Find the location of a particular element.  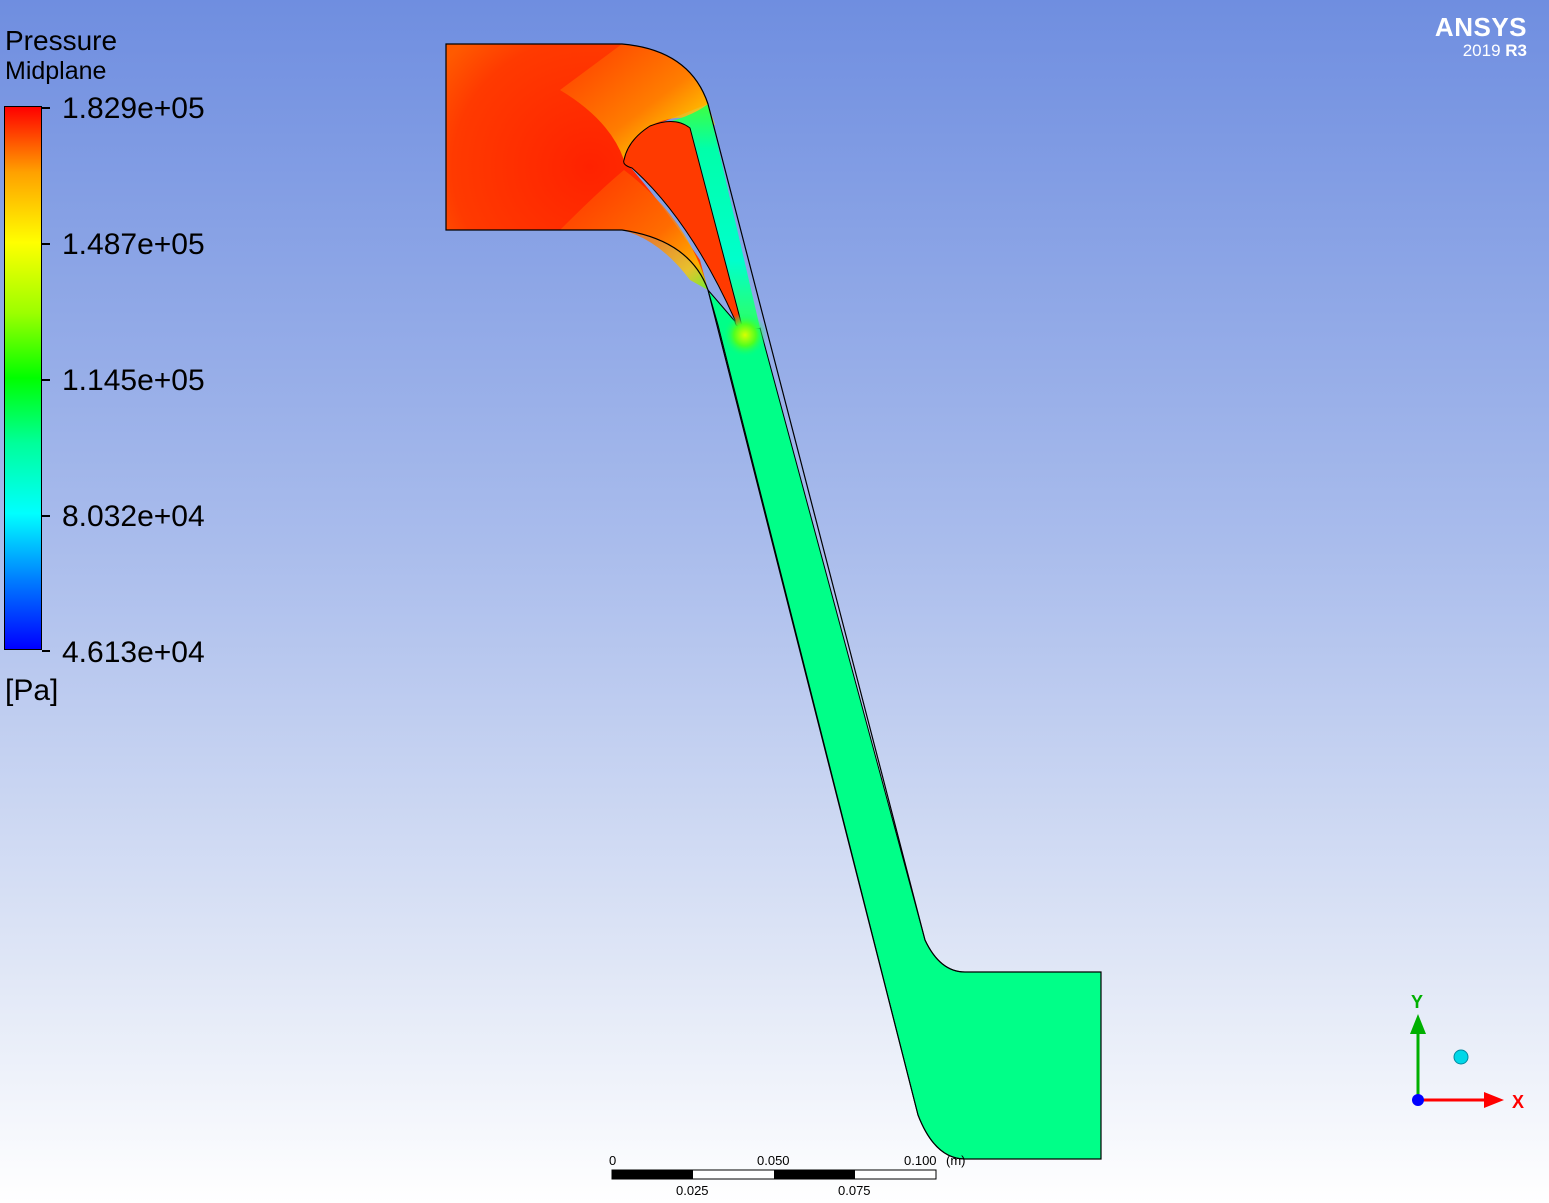

legend-tick-label: 1.487e+05 is located at coordinates (133, 244).